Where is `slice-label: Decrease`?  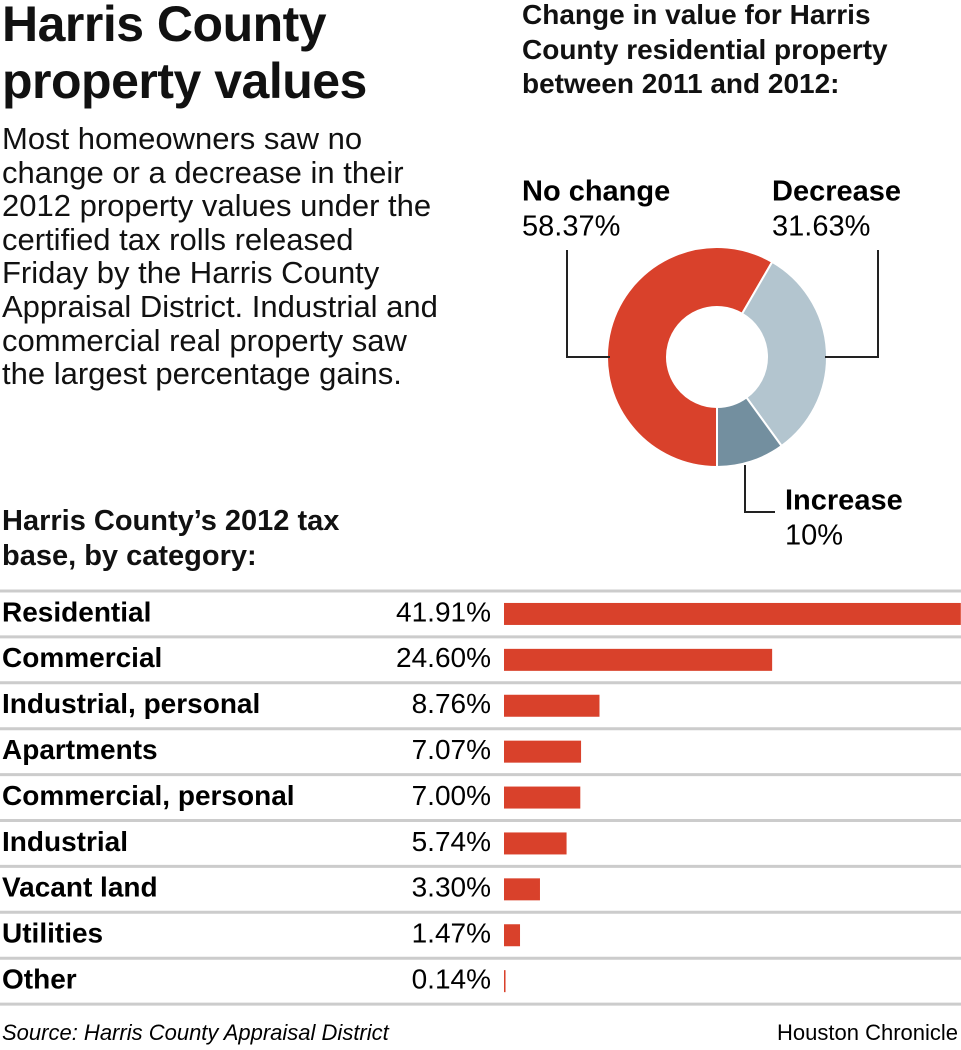 slice-label: Decrease is located at coordinates (836, 192).